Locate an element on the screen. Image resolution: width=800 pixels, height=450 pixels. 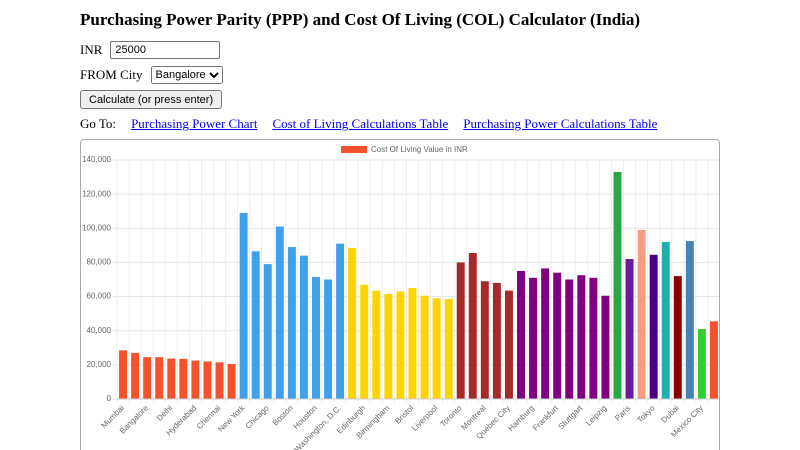
legend-swatch is located at coordinates (354, 149).